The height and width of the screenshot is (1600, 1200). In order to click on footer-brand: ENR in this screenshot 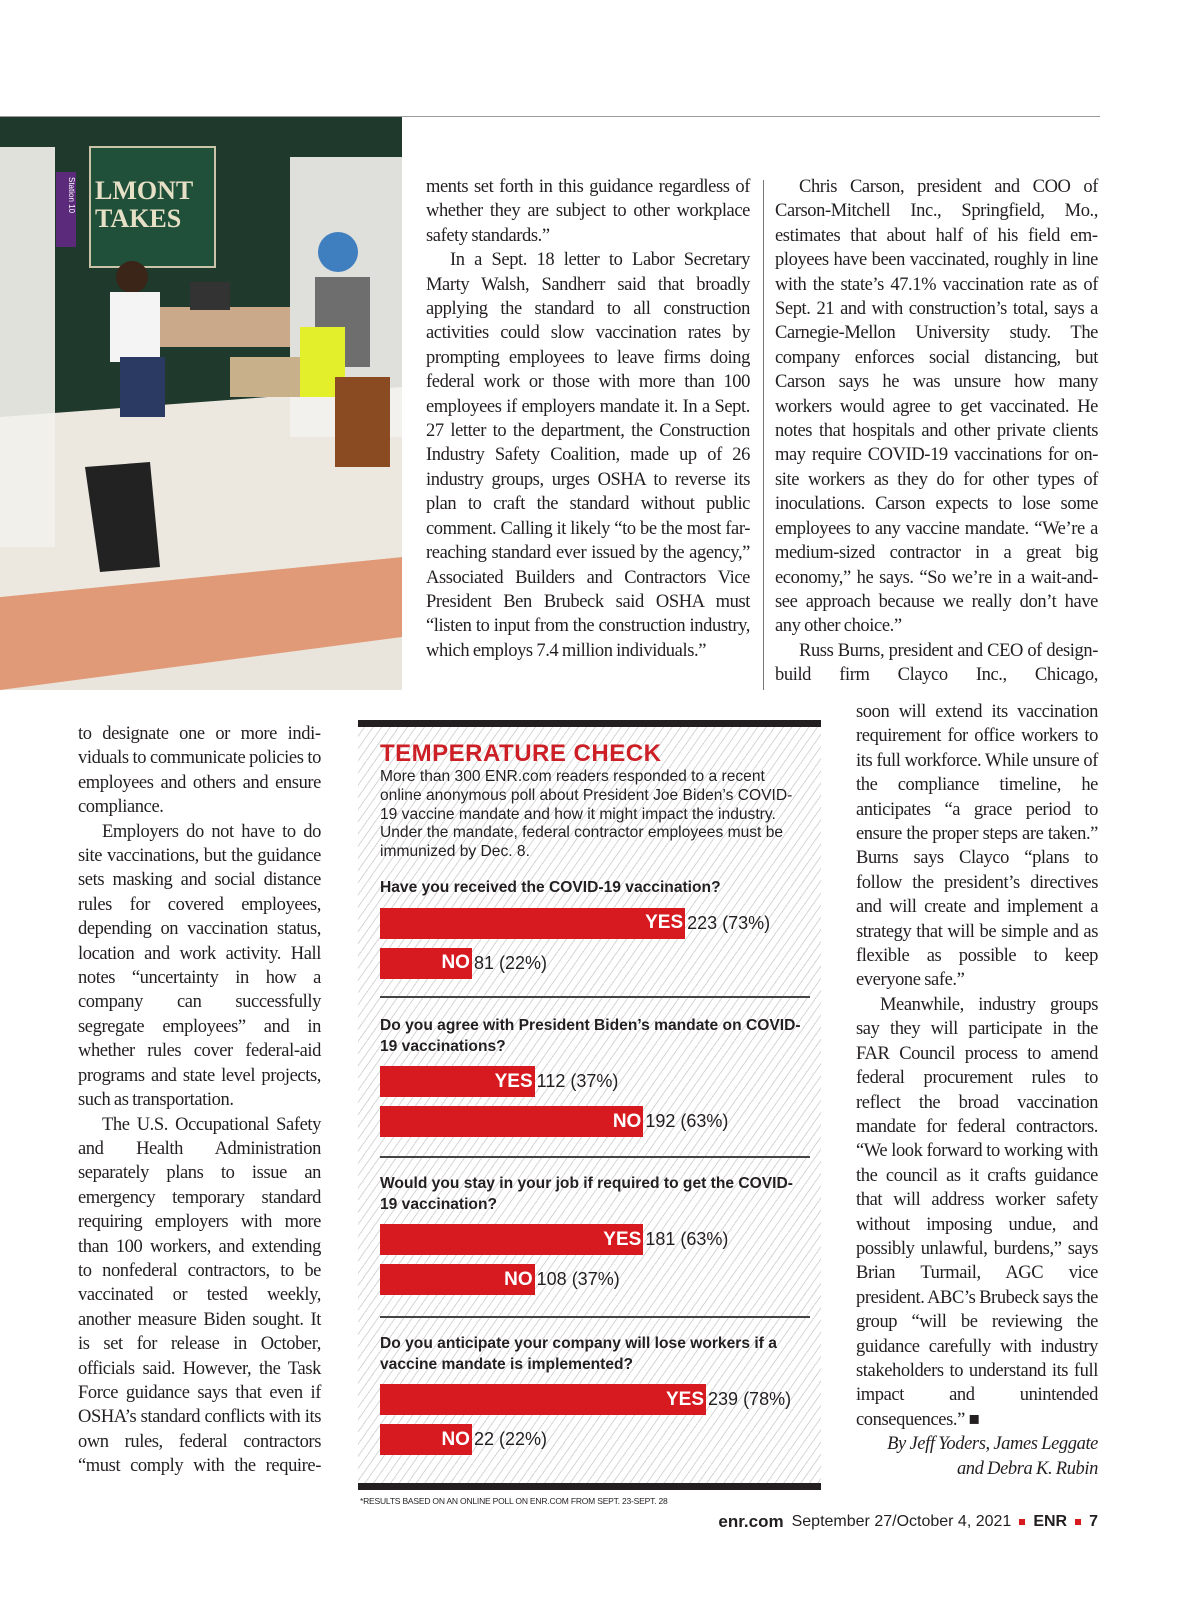, I will do `click(1050, 1521)`.